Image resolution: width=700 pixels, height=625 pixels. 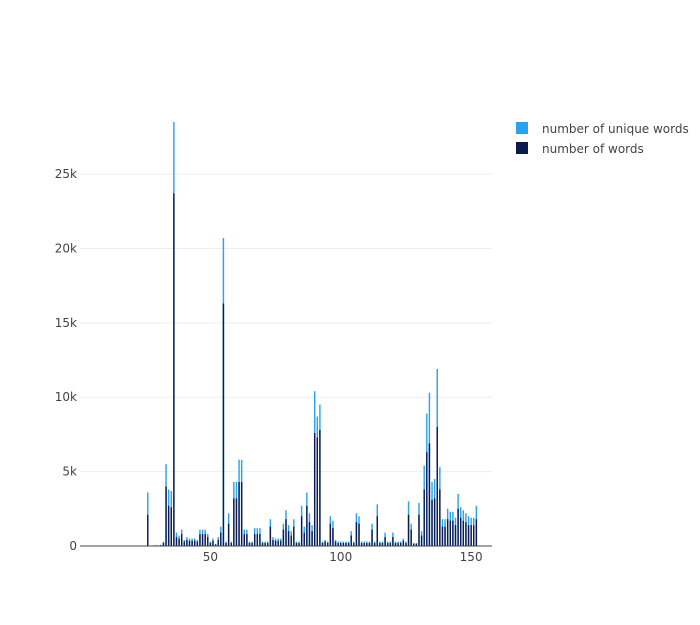 I want to click on y-axis-ticks: 0 5k 10k 15k 20k 25k, so click(x=66, y=360).